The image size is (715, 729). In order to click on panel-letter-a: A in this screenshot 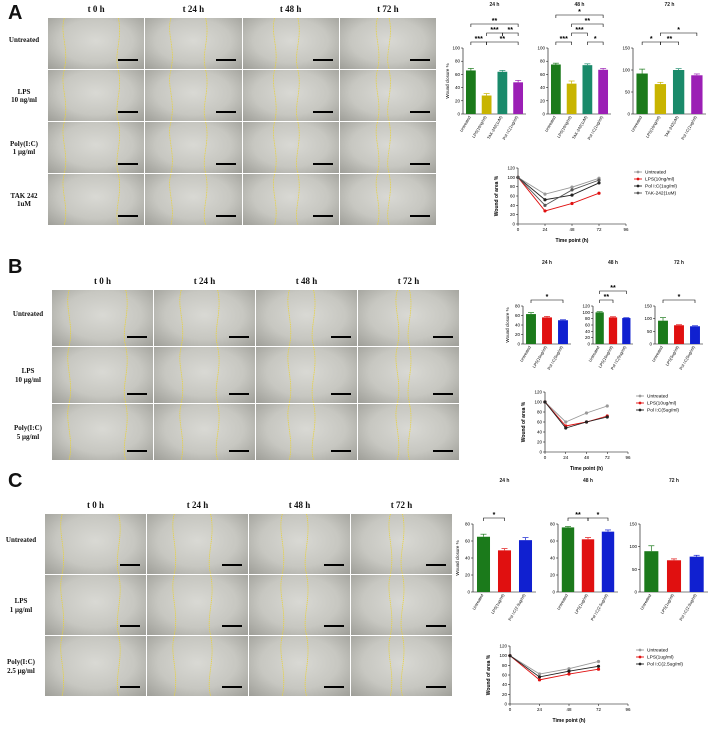, I will do `click(15, 13)`.